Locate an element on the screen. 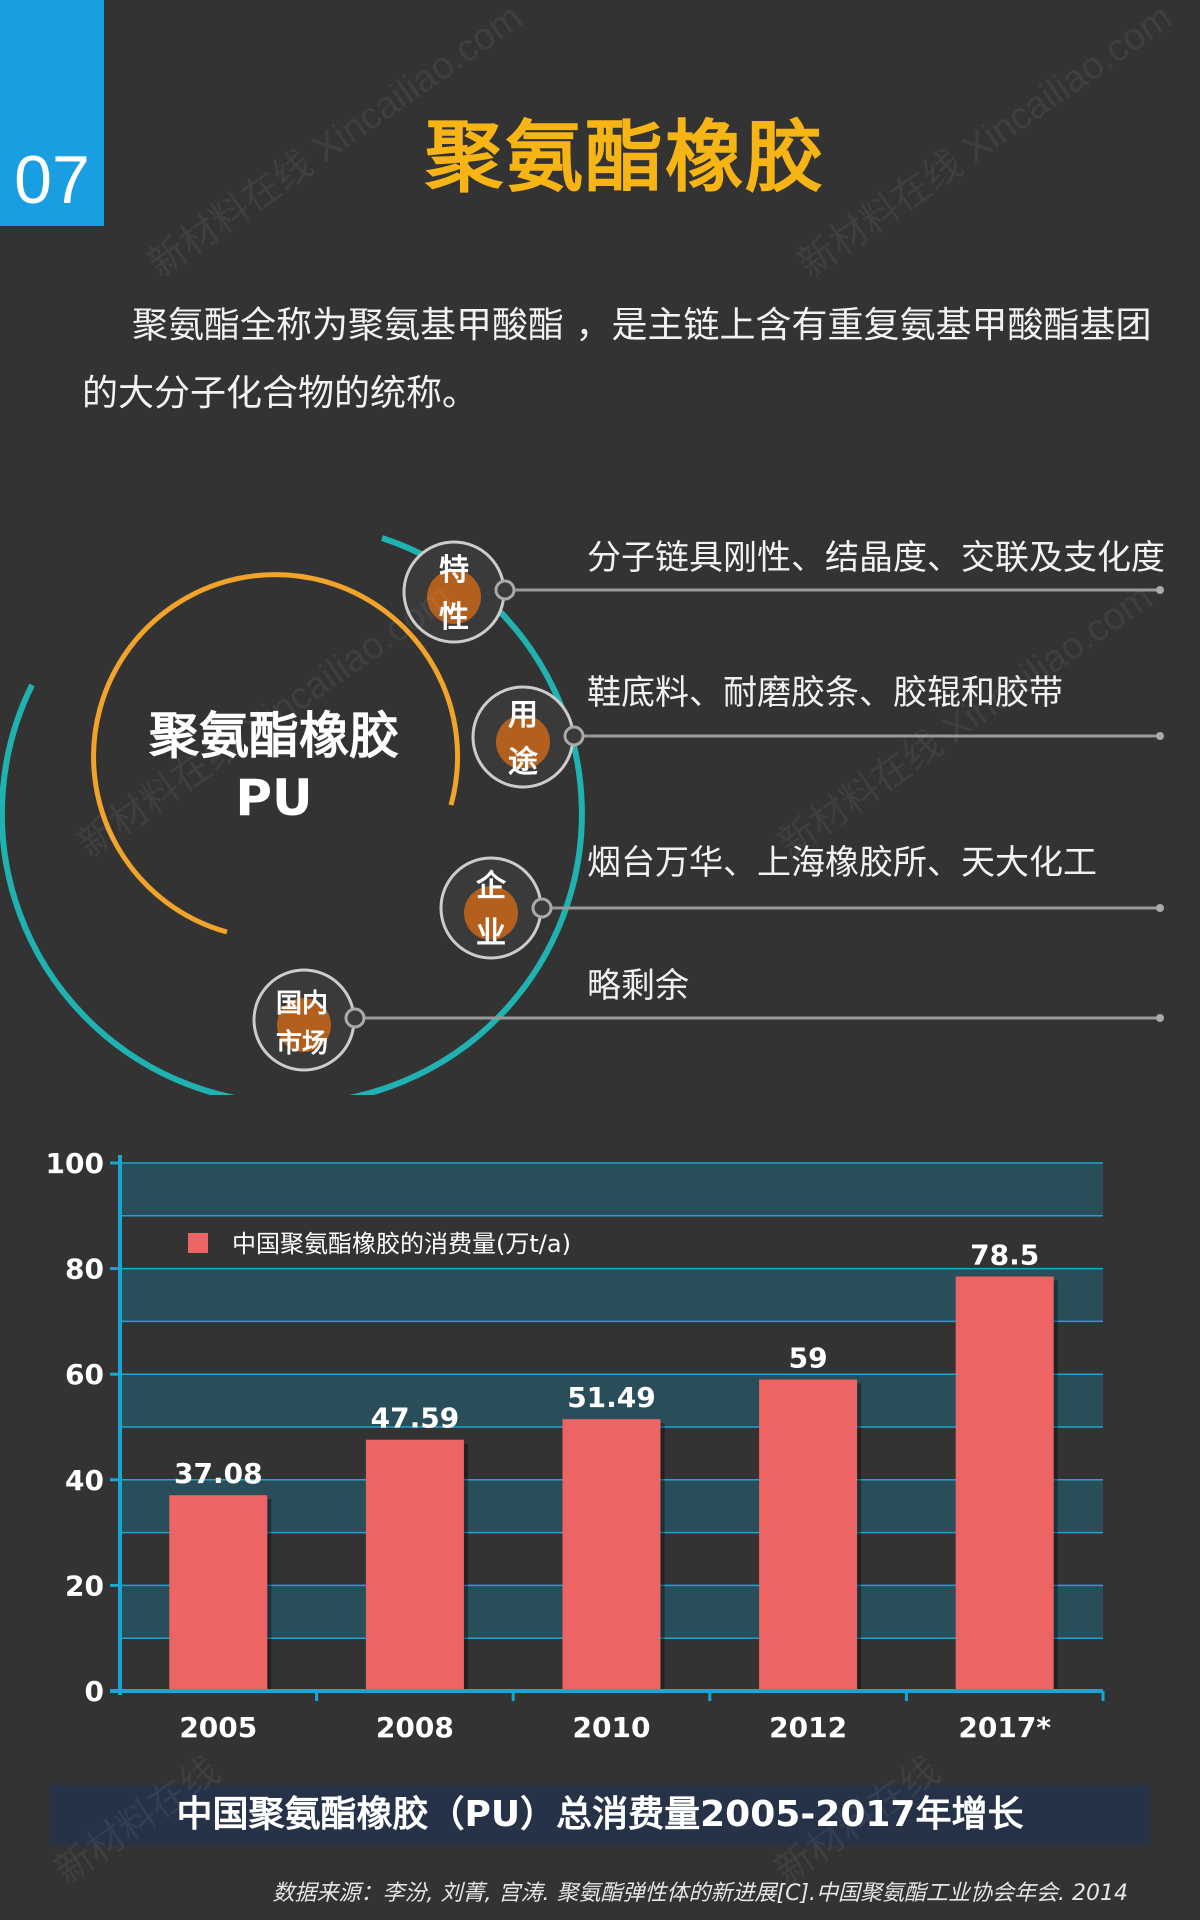 This screenshot has width=1200, height=1920. page-title: 聚氨酯橡胶 is located at coordinates (624, 158).